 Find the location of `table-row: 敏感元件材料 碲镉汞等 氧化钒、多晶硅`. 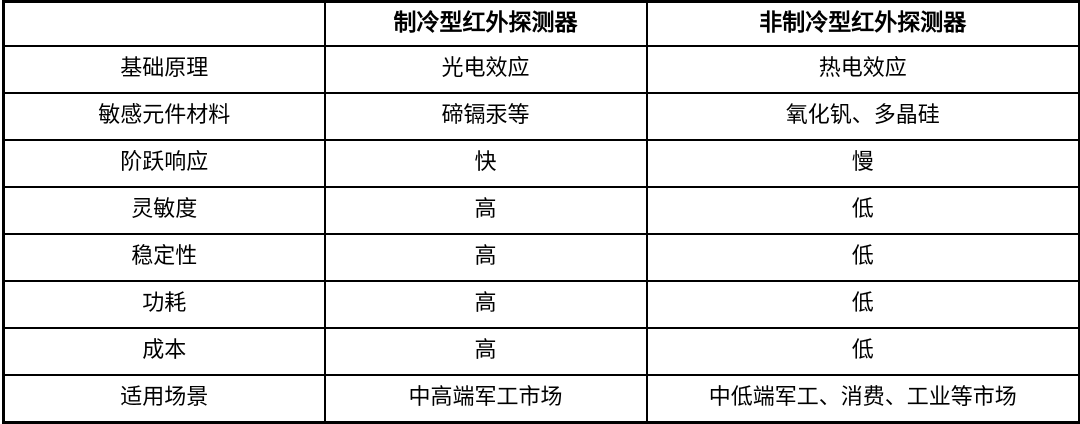

table-row: 敏感元件材料 碲镉汞等 氧化钒、多晶硅 is located at coordinates (541, 116).